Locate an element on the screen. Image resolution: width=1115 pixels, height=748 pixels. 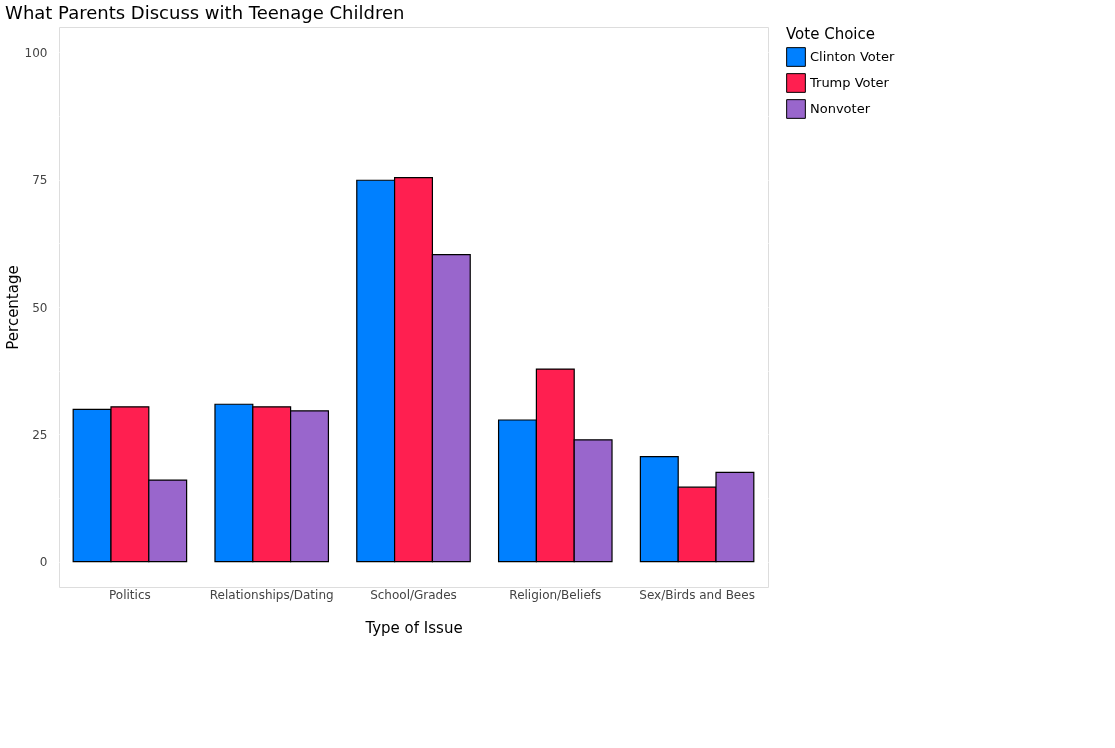
y-tick-label: 25 is located at coordinates (40, 434).